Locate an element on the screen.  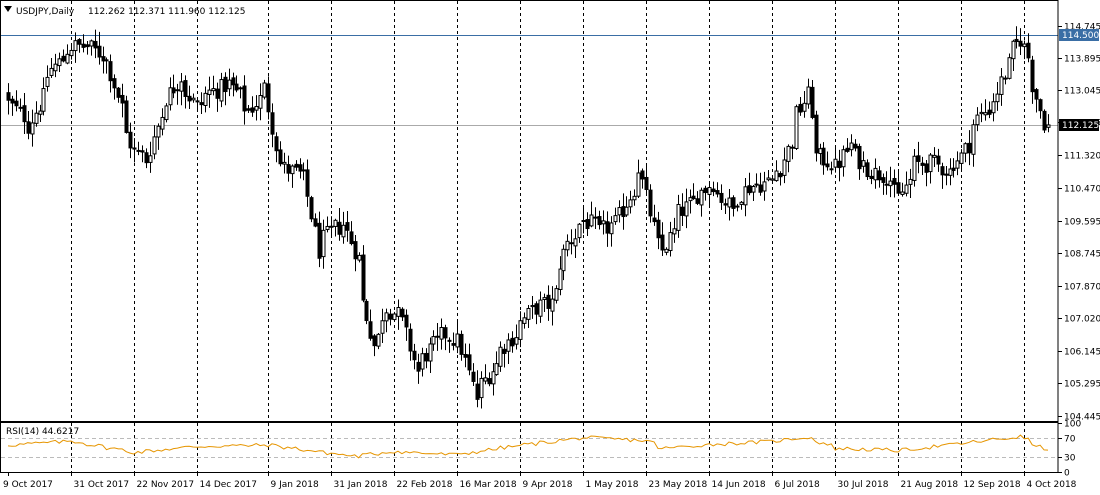
price-tick-label: 114.745 is located at coordinates (1082, 28).